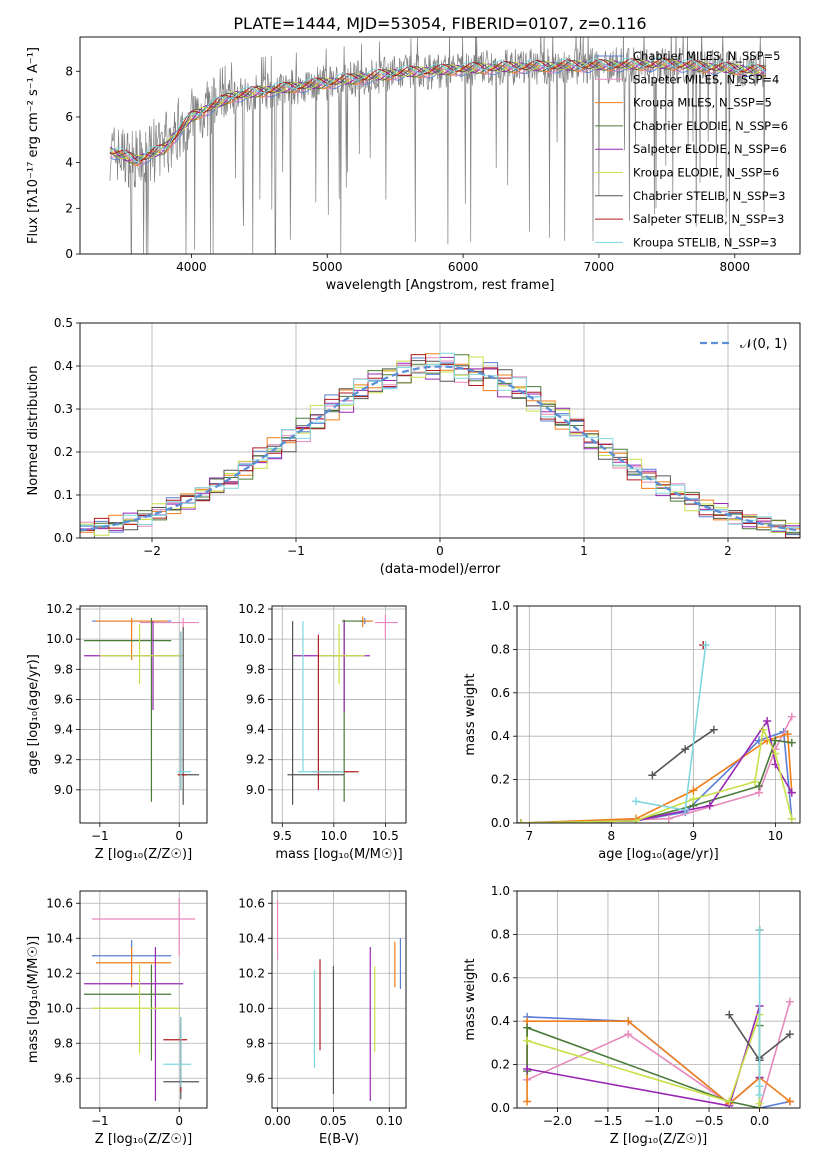 The height and width of the screenshot is (1174, 819). Describe the element at coordinates (152, 551) in the screenshot. I see `x-tick-label: −2` at that location.